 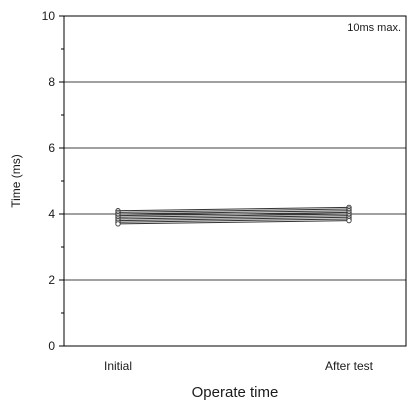 What do you see at coordinates (374, 28) in the screenshot?
I see `max-annotation: 10ms max.` at bounding box center [374, 28].